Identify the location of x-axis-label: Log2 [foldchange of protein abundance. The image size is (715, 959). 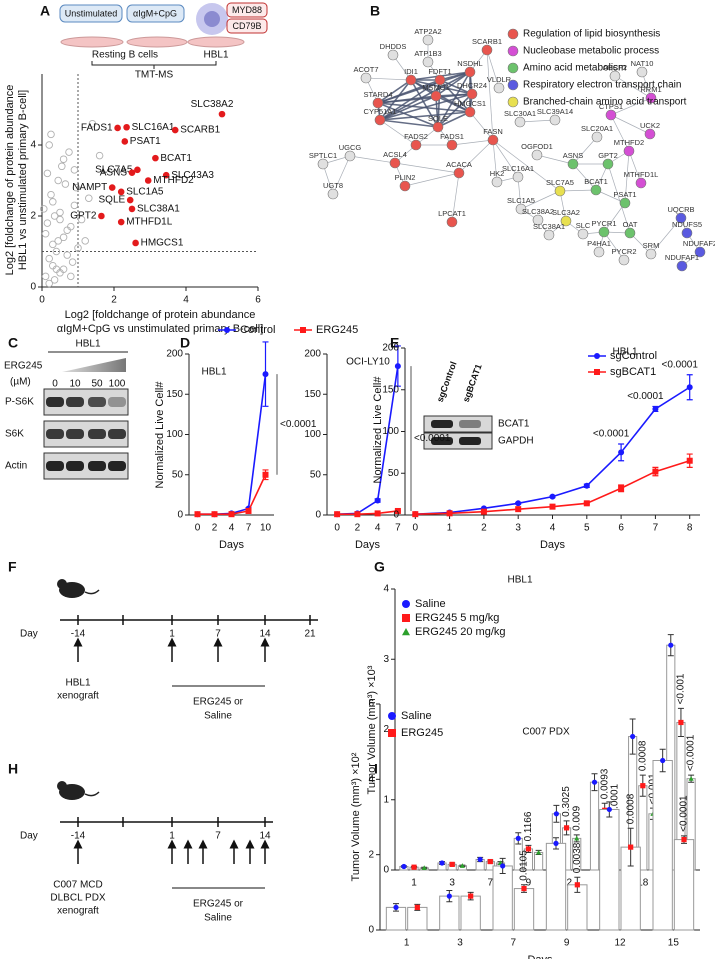
(160, 315).